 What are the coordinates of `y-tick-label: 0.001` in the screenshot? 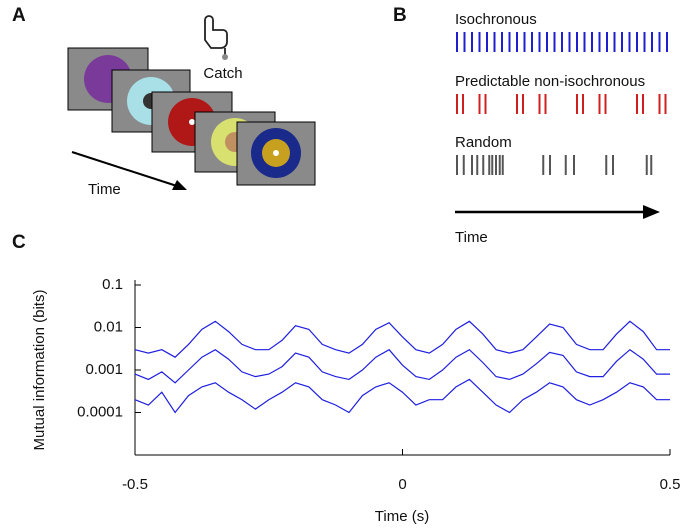 It's located at (104, 369).